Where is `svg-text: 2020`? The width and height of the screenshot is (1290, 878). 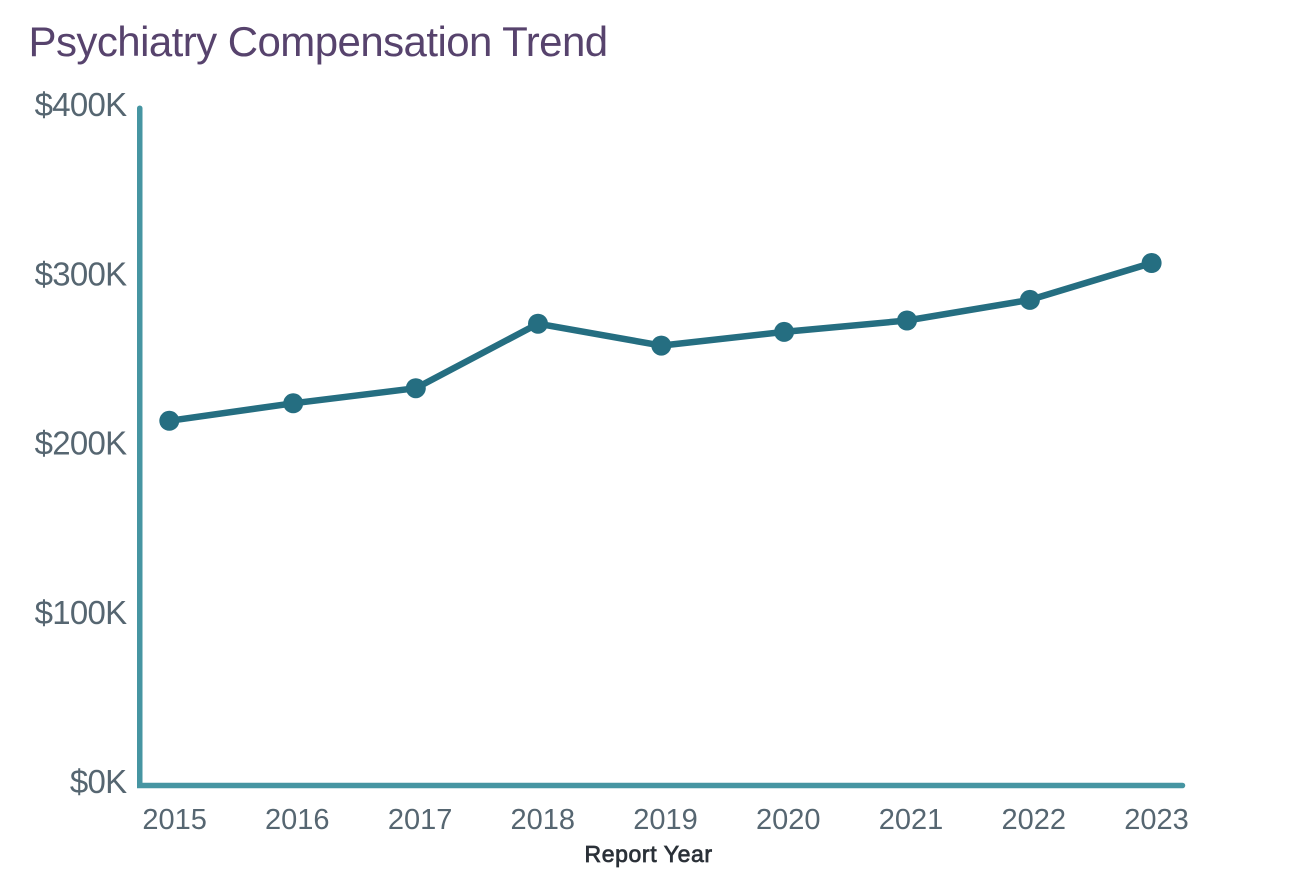 svg-text: 2020 is located at coordinates (788, 820).